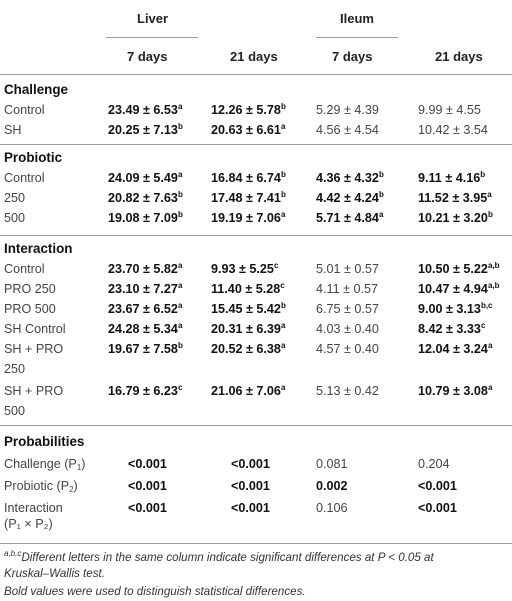 This screenshot has height=601, width=512. What do you see at coordinates (152, 37) in the screenshot?
I see `liver-underline` at bounding box center [152, 37].